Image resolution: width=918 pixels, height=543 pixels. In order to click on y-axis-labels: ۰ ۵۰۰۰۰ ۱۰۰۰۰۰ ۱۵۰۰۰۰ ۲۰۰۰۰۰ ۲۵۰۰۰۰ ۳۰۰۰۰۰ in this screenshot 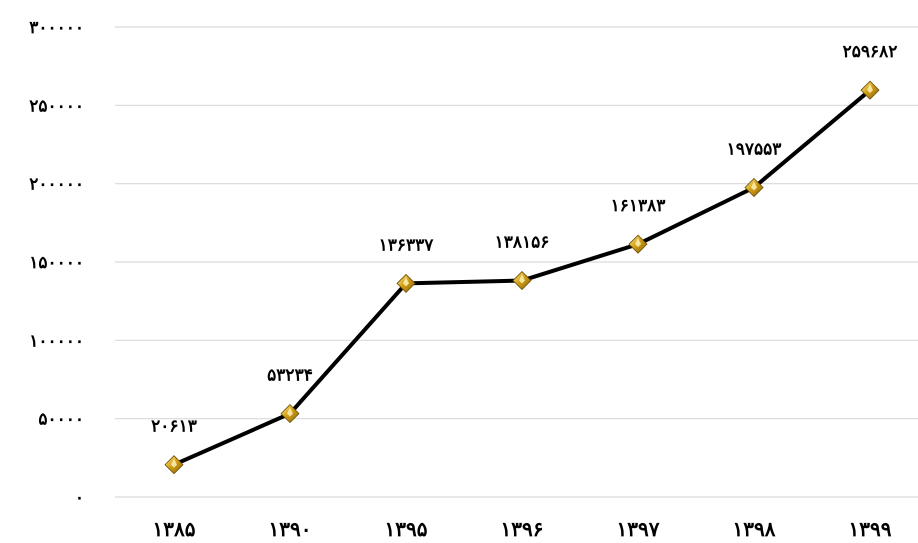, I will do `click(56, 263)`.